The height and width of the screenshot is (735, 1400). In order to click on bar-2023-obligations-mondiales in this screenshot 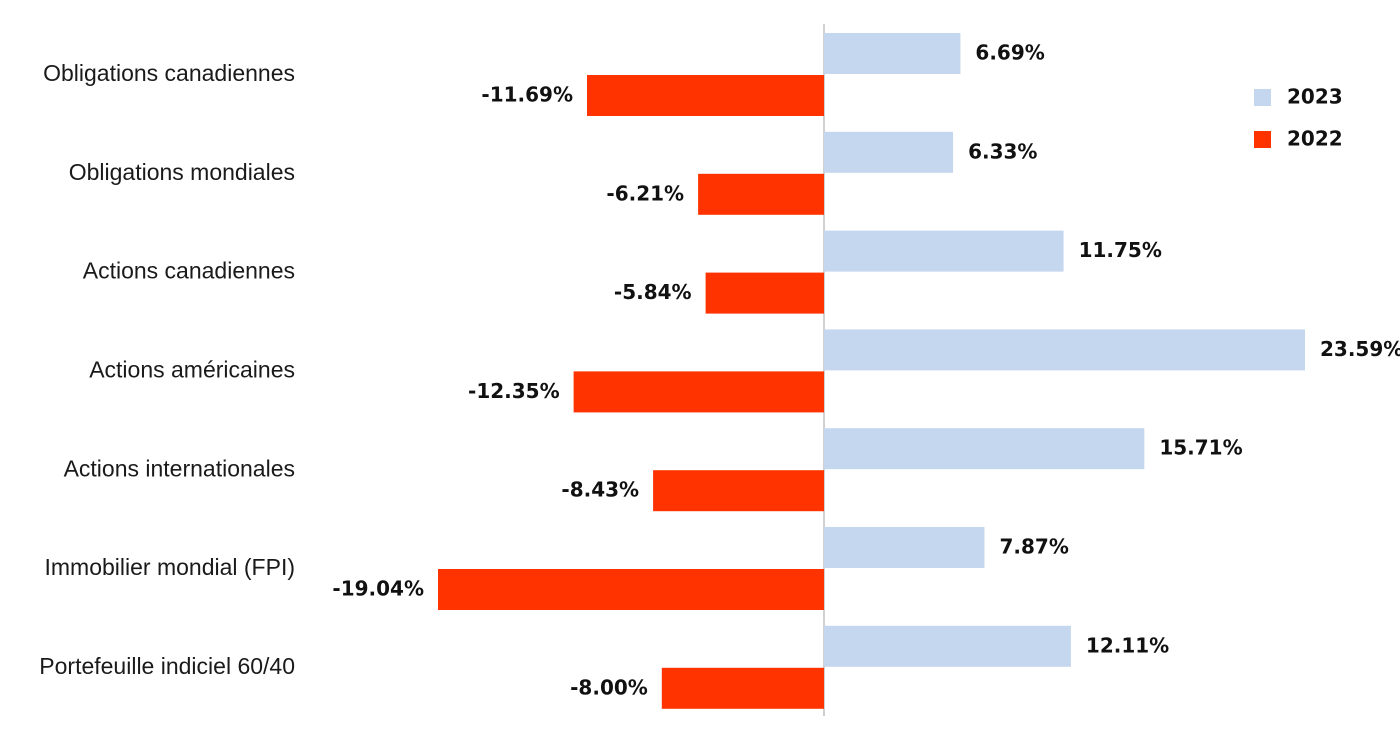, I will do `click(889, 152)`.